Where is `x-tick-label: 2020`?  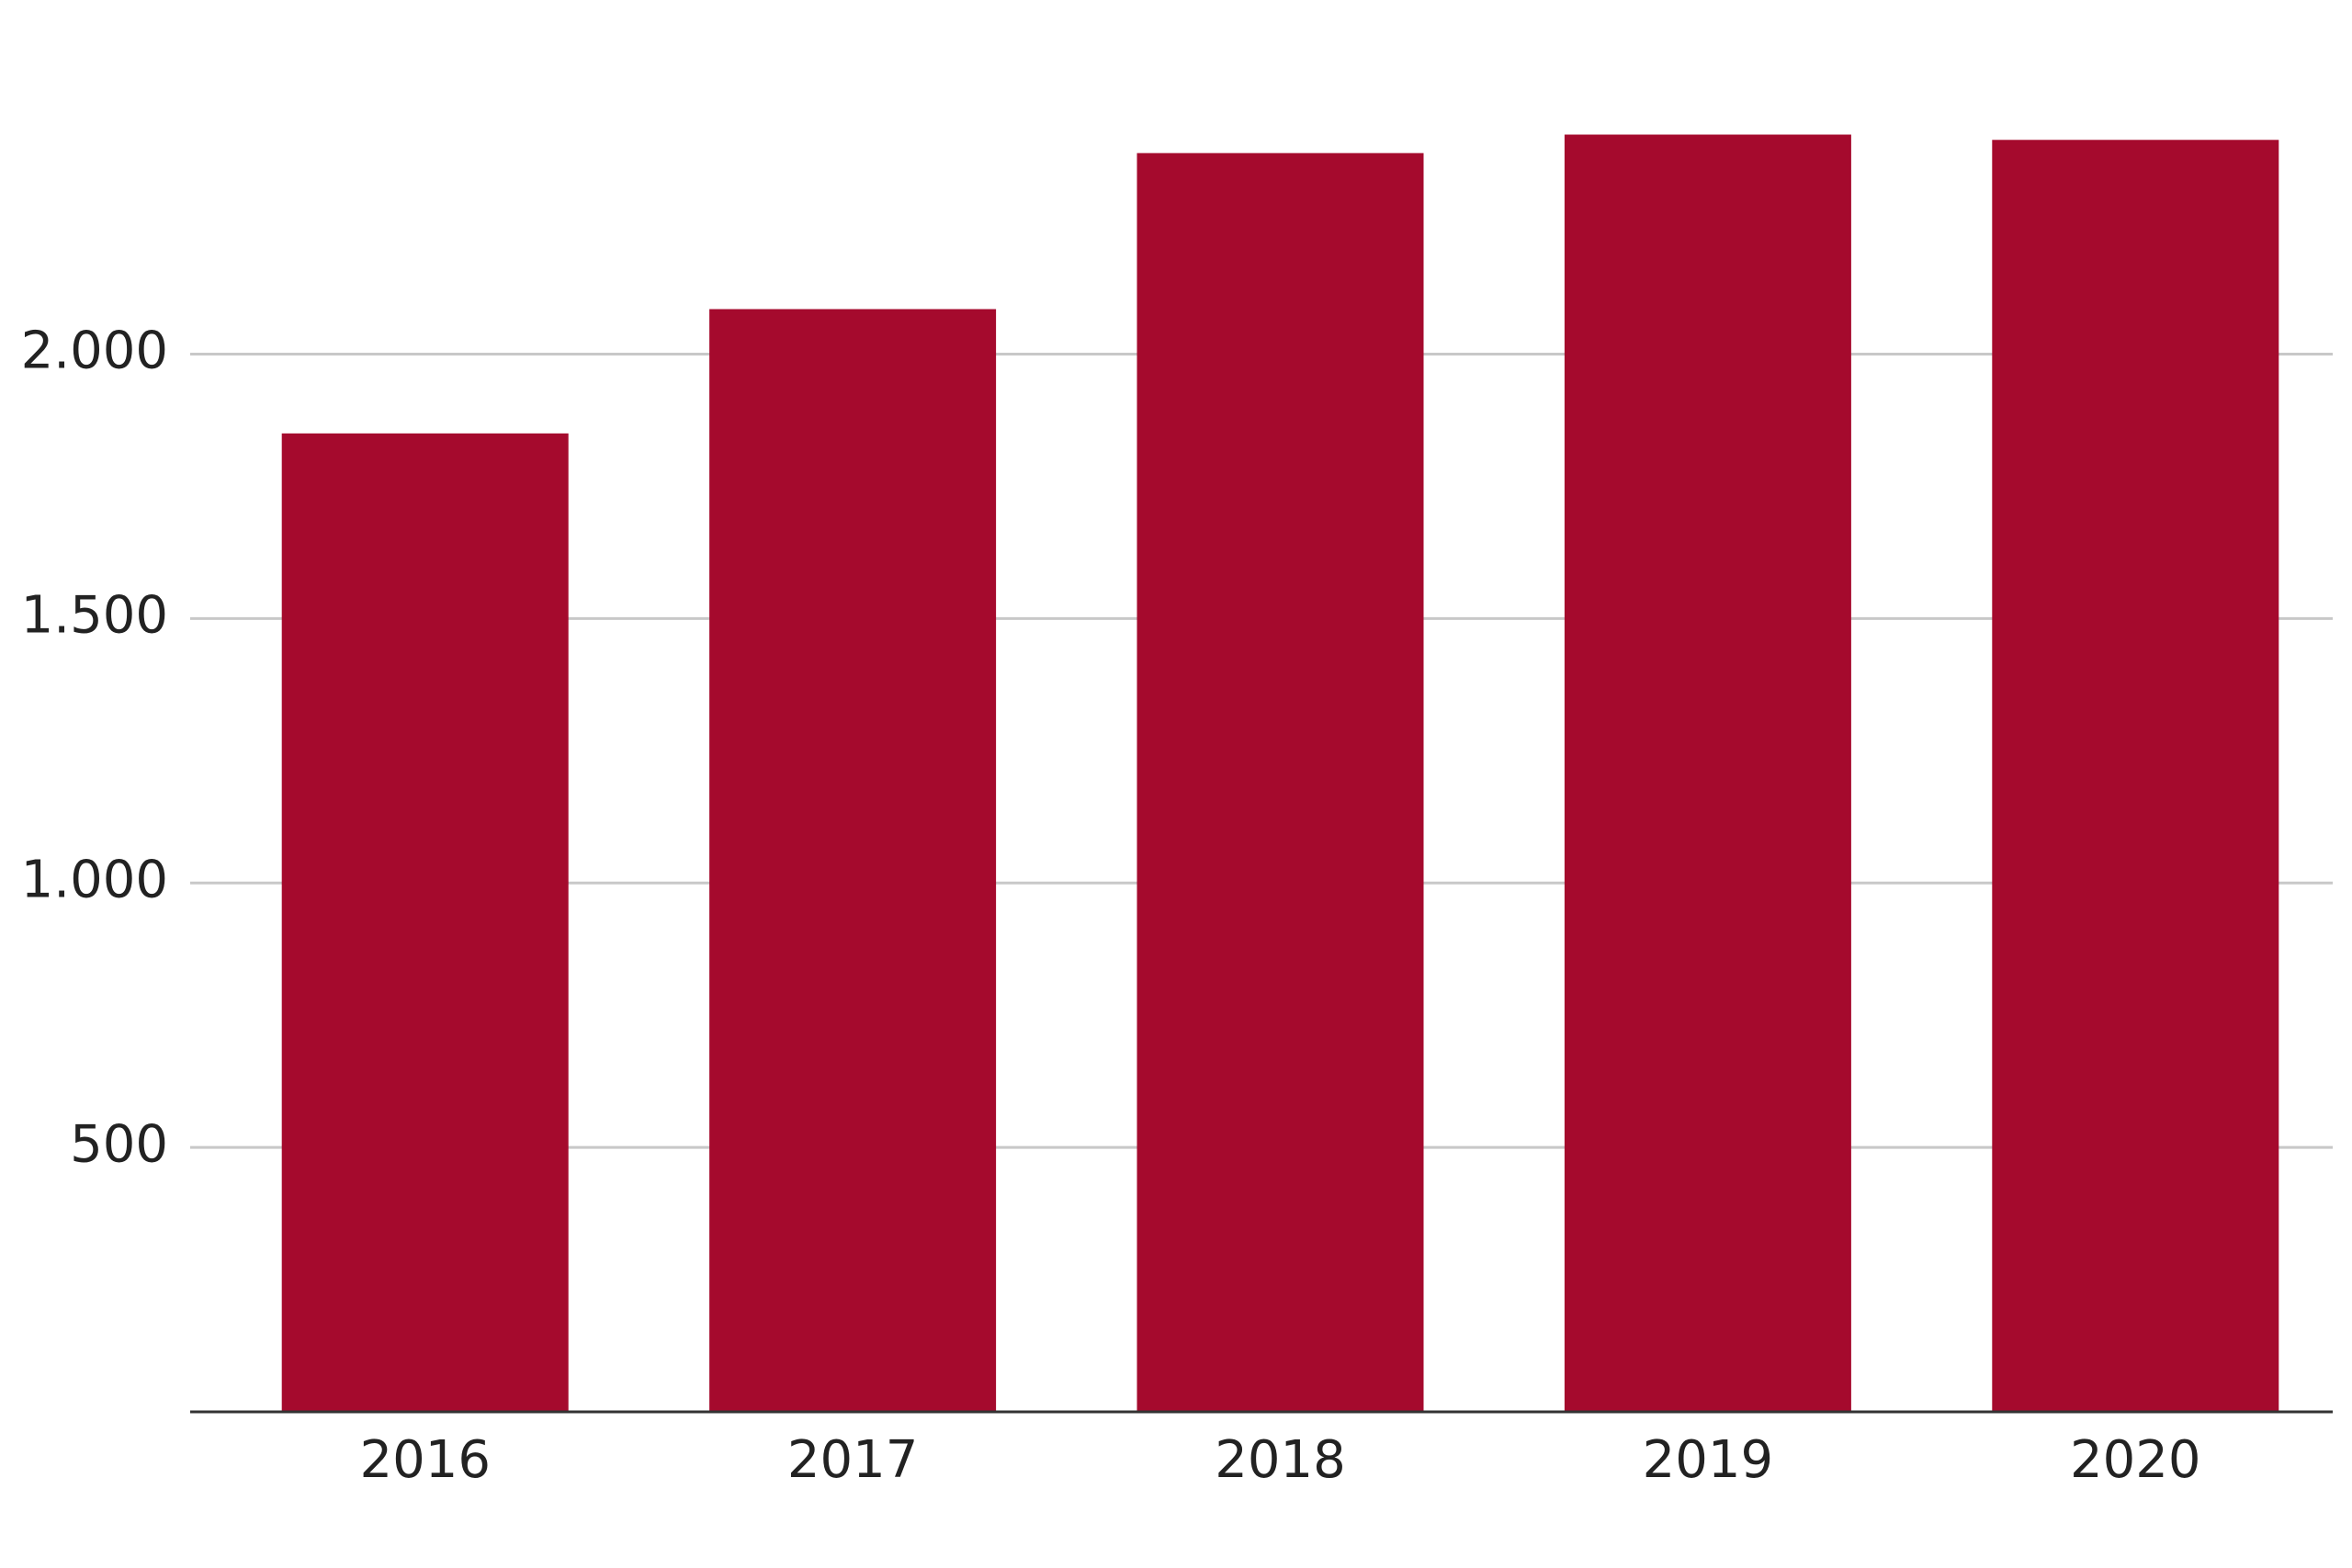 x-tick-label: 2020 is located at coordinates (2136, 1460).